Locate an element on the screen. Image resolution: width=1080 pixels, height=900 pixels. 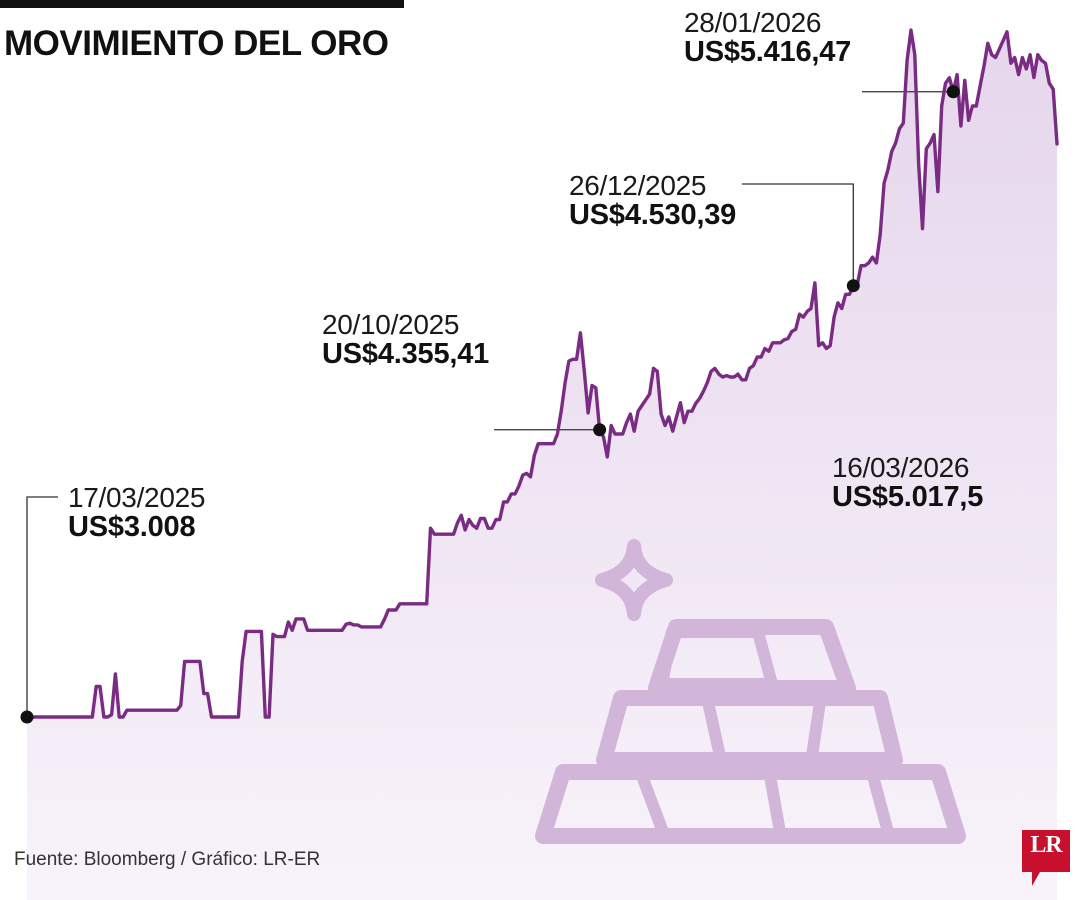
annotation-start: 17/03/2025 US$3.008 is located at coordinates (137, 512).